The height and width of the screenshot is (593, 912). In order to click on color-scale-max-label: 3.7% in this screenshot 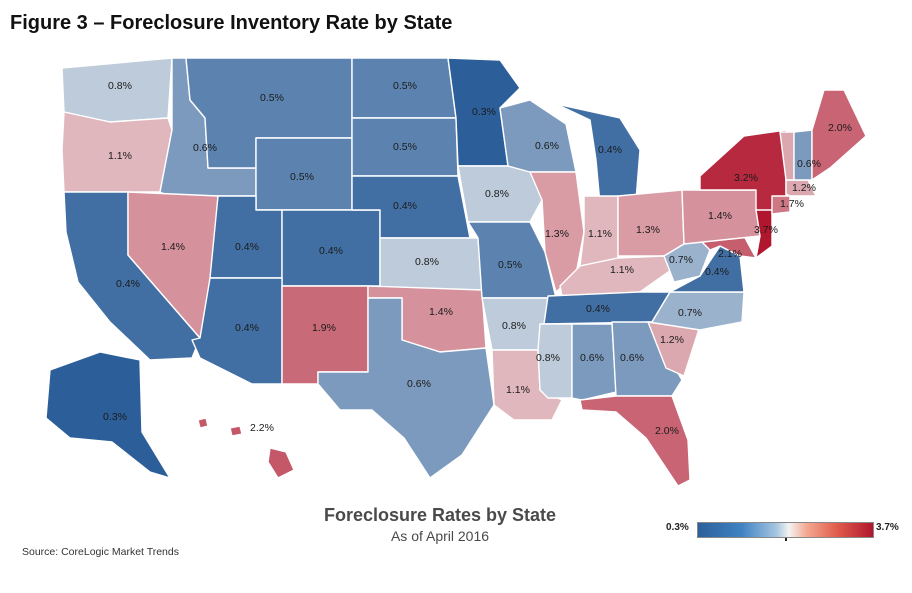, I will do `click(887, 527)`.